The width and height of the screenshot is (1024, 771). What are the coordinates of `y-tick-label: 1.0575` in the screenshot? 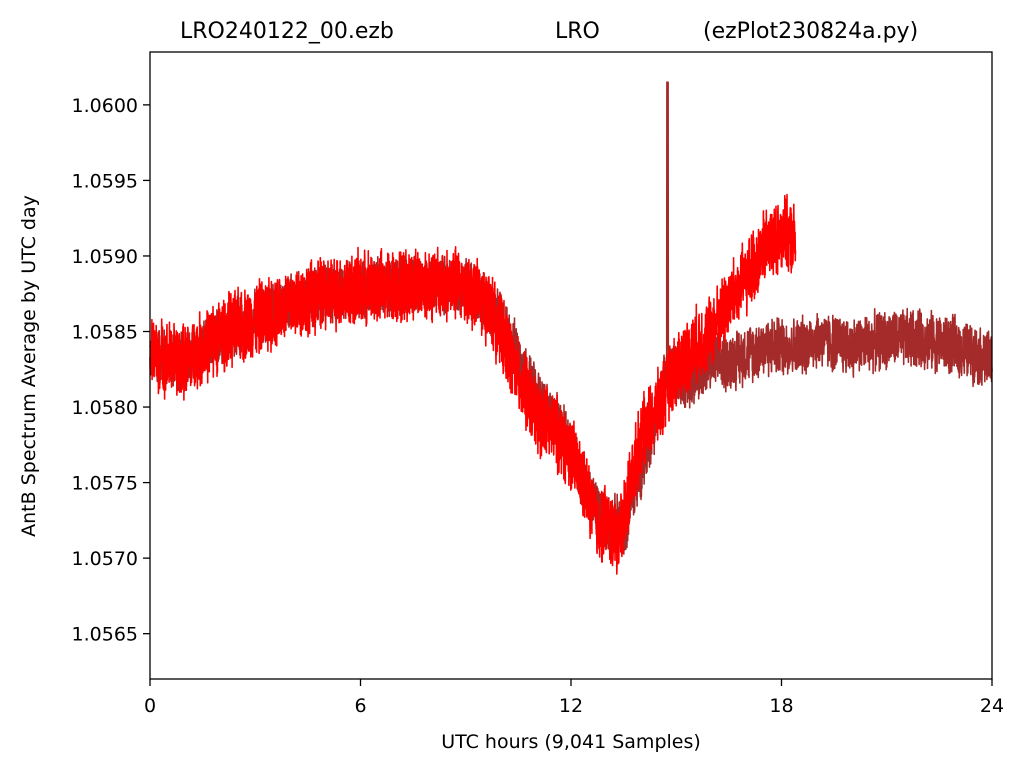 It's located at (105, 484).